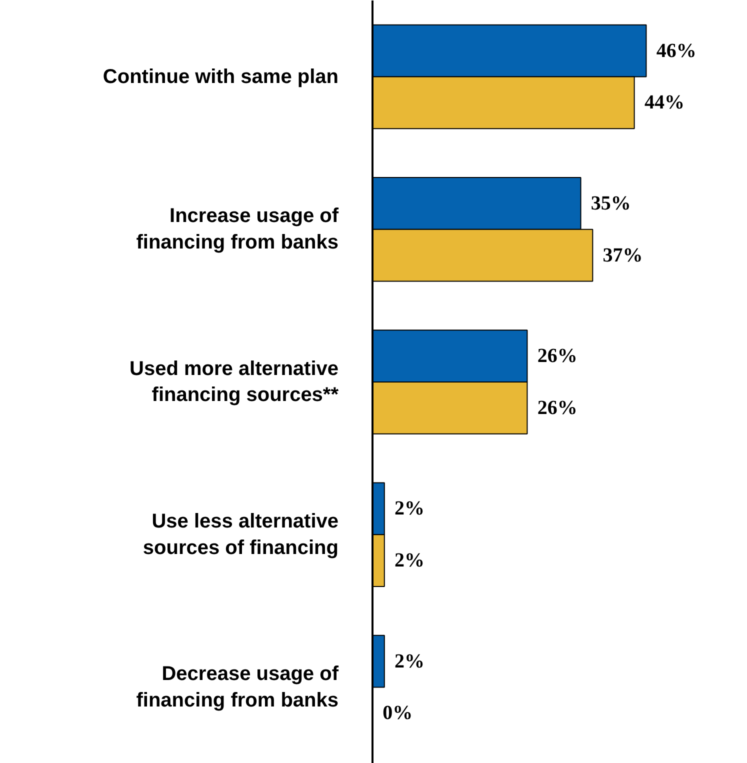  What do you see at coordinates (622, 255) in the screenshot?
I see `data-label: 37%` at bounding box center [622, 255].